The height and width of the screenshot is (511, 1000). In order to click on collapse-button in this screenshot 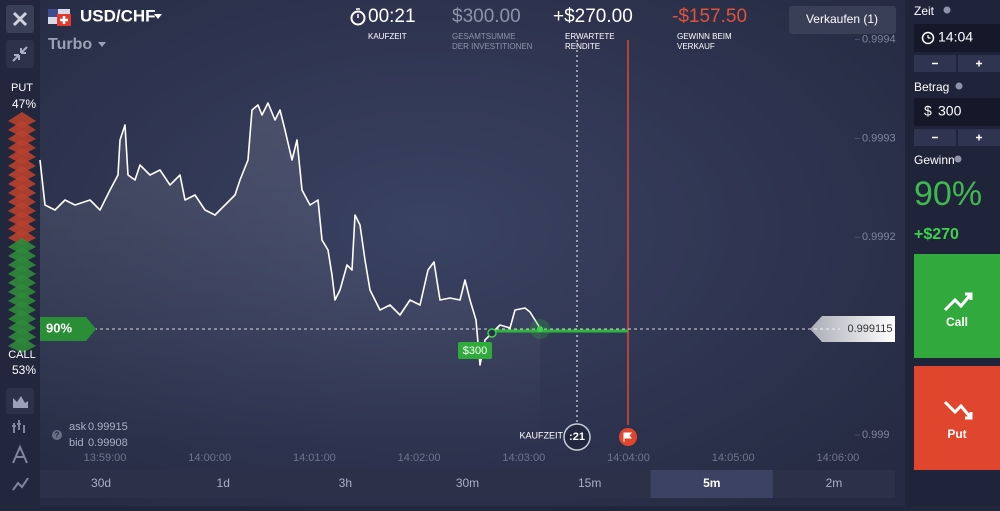, I will do `click(20, 54)`.